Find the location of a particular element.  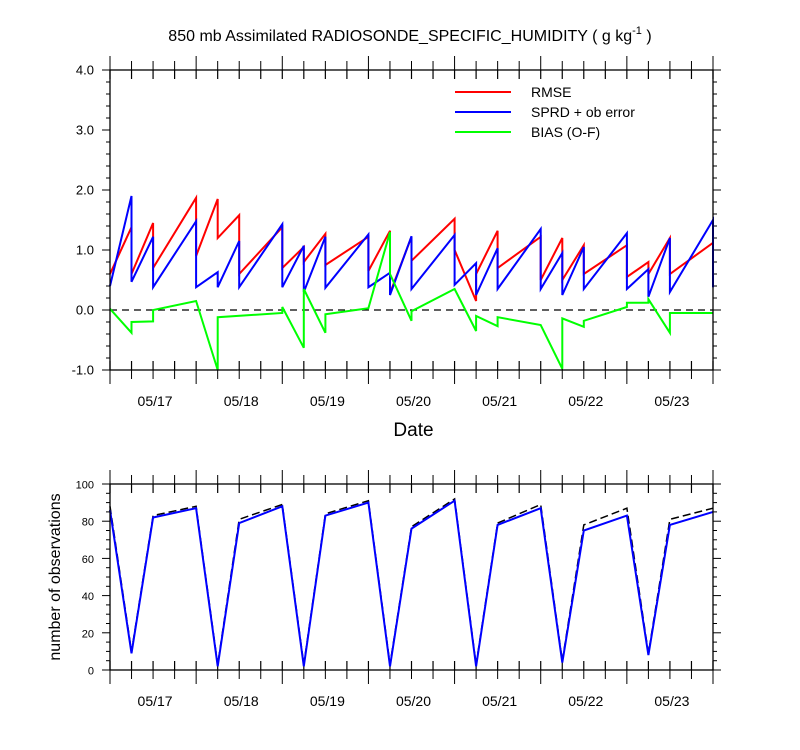

y-tick-label: 2.0 is located at coordinates (85, 190).